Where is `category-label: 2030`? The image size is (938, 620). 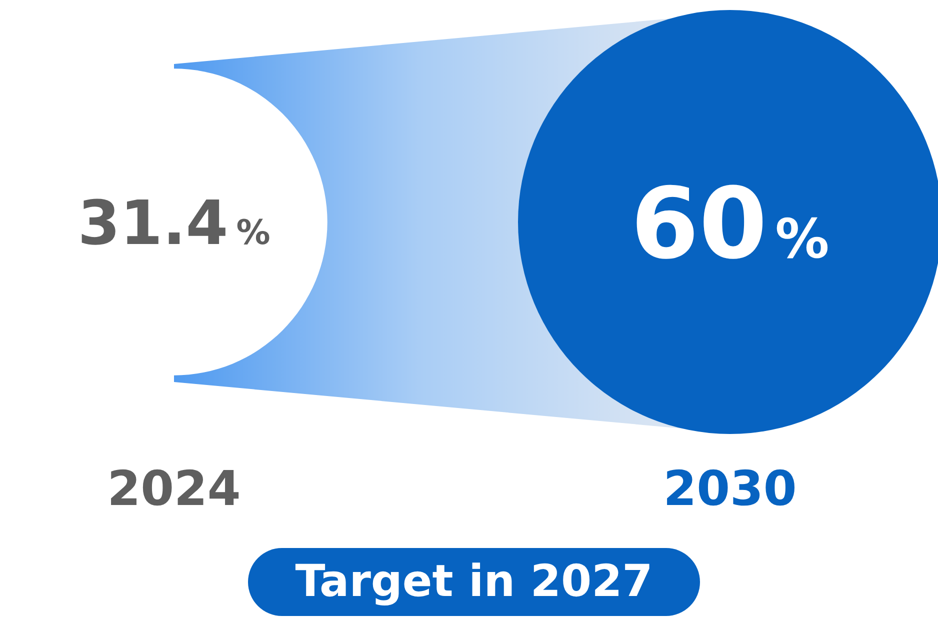 category-label: 2030 is located at coordinates (730, 489).